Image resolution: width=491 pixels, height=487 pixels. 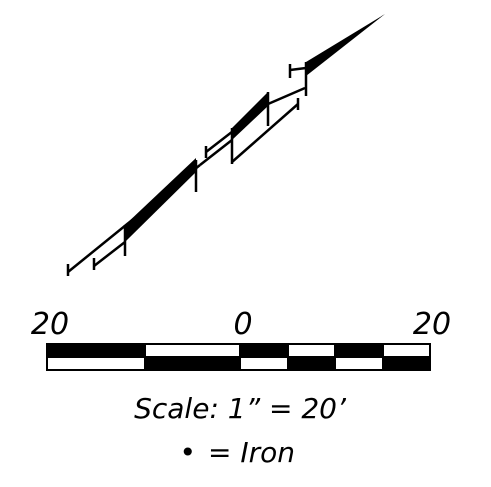 I want to click on scale-bar, so click(x=238, y=357).